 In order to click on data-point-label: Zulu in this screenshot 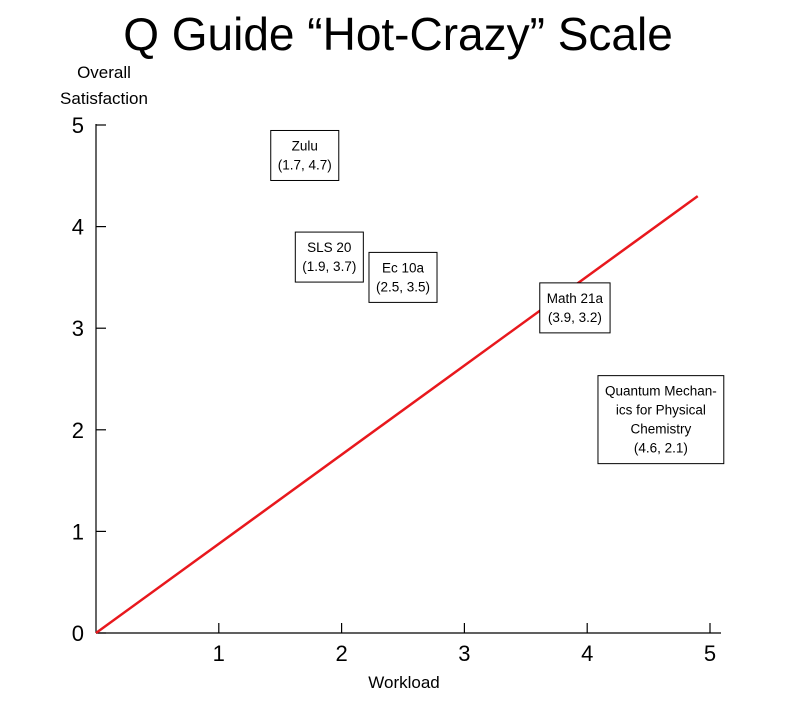, I will do `click(305, 145)`.